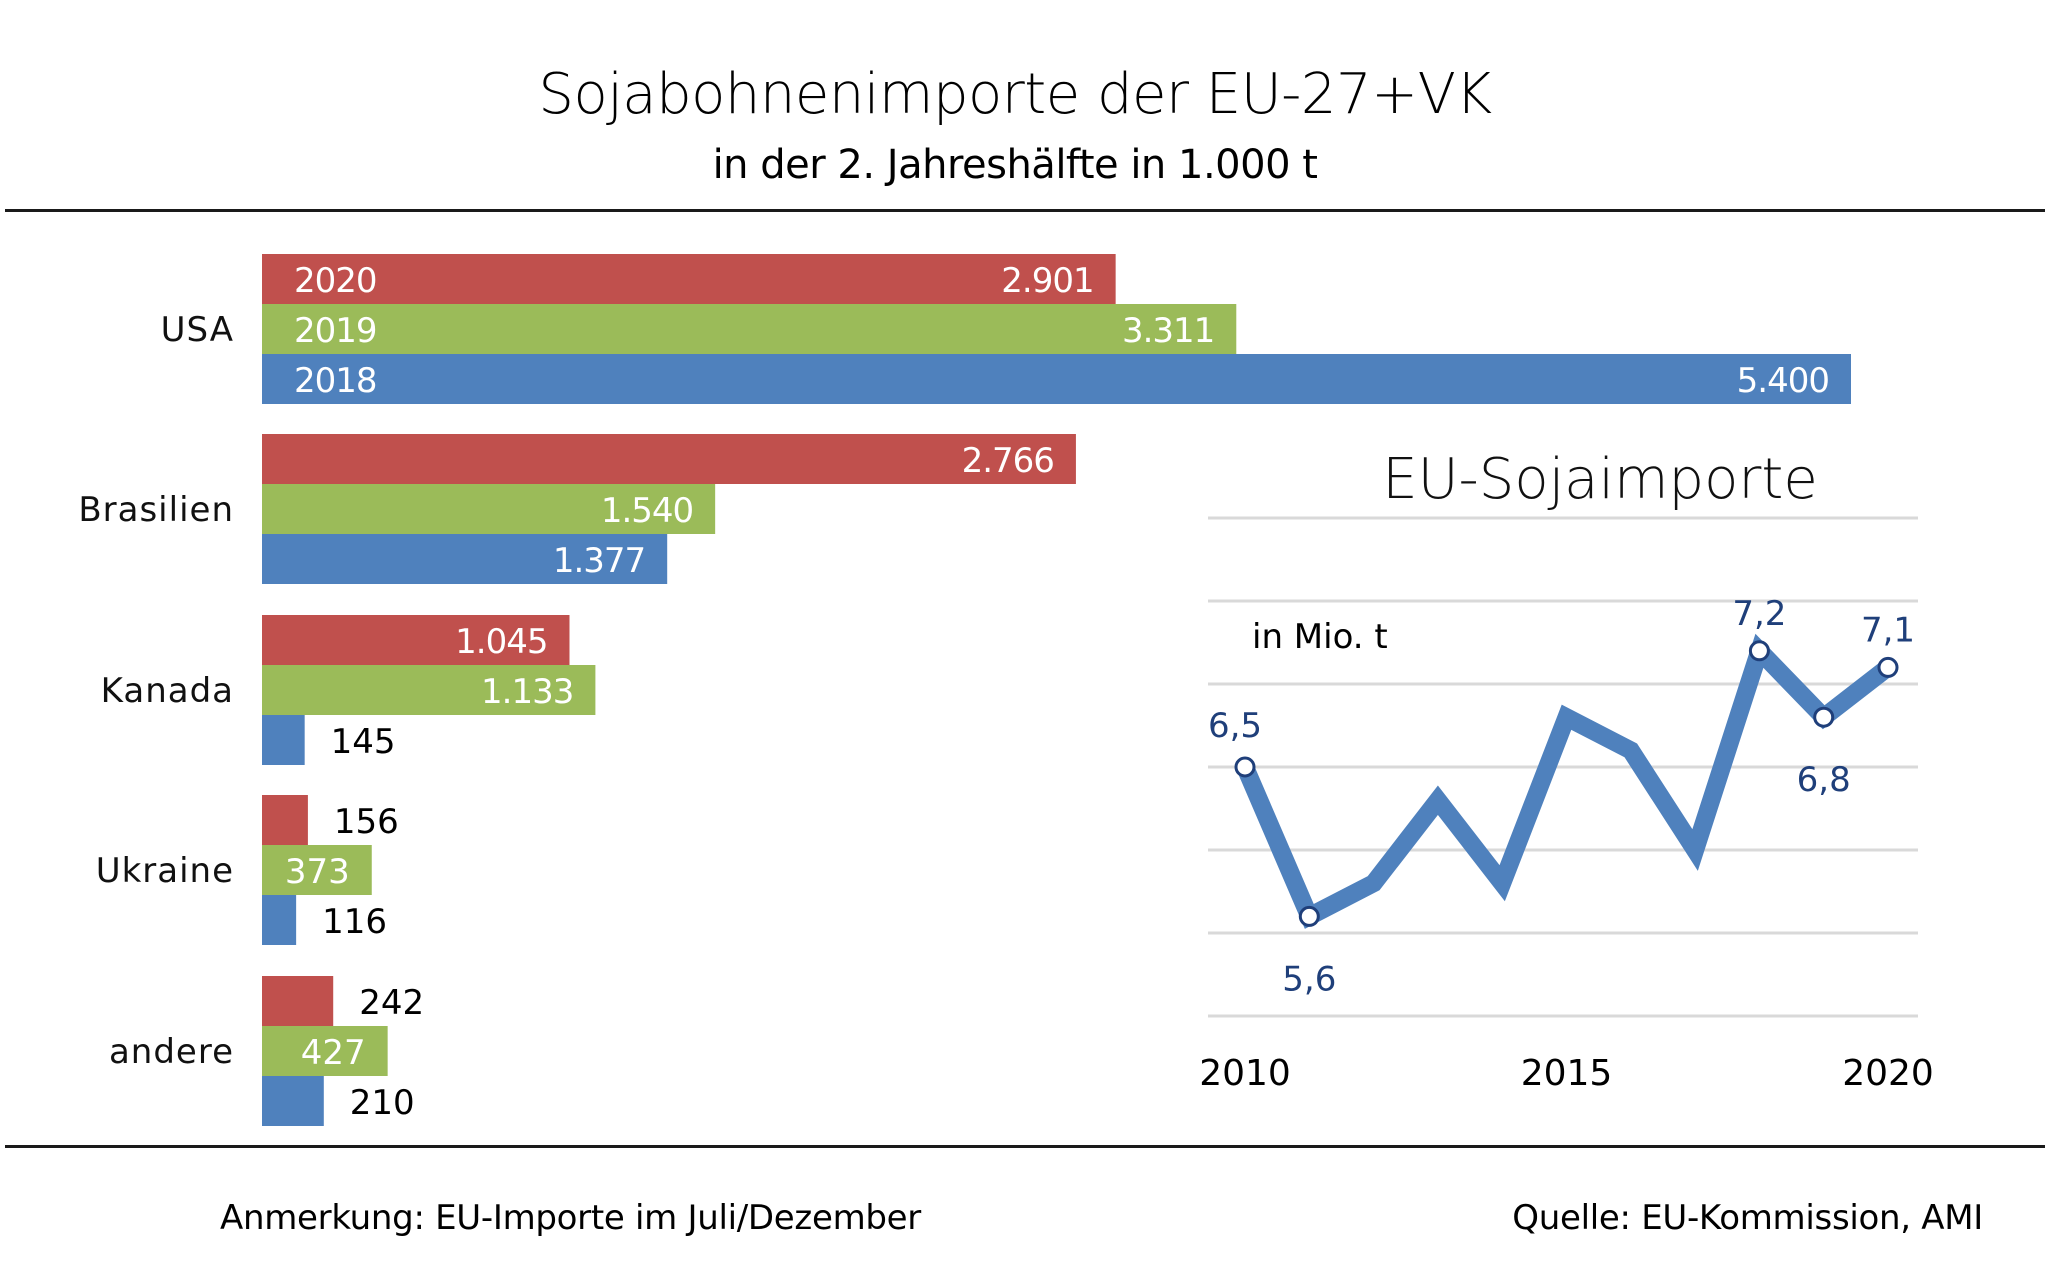 Image resolution: width=2048 pixels, height=1287 pixels. What do you see at coordinates (599, 561) in the screenshot?
I see `data-label-brasilien-2018: 1.377` at bounding box center [599, 561].